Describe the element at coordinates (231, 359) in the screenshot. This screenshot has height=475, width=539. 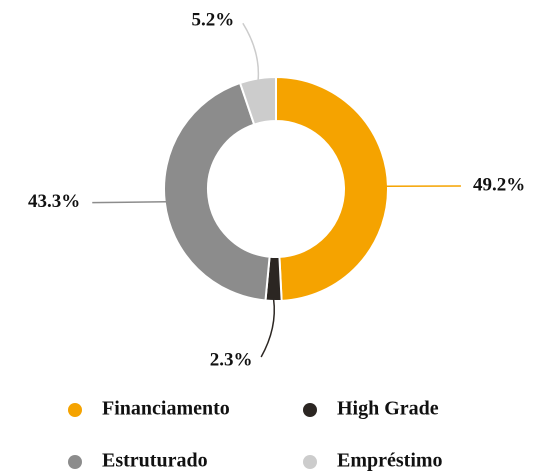
I see `value-label: 2.3%` at that location.